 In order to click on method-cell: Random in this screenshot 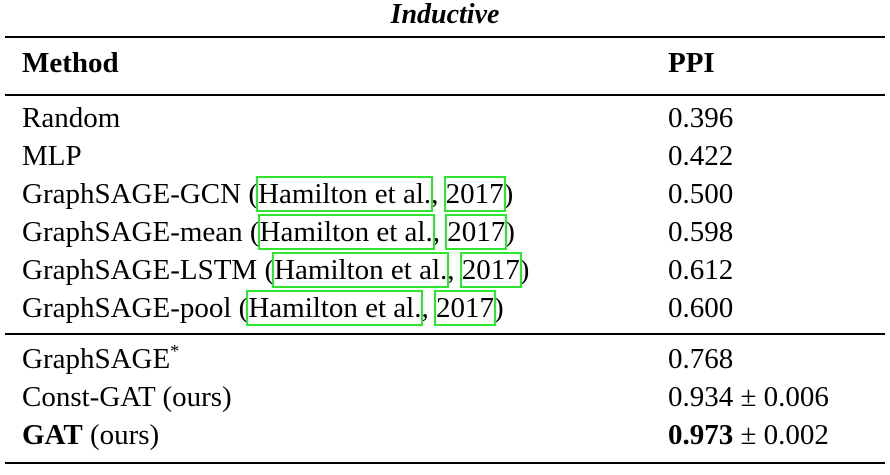, I will do `click(71, 118)`.